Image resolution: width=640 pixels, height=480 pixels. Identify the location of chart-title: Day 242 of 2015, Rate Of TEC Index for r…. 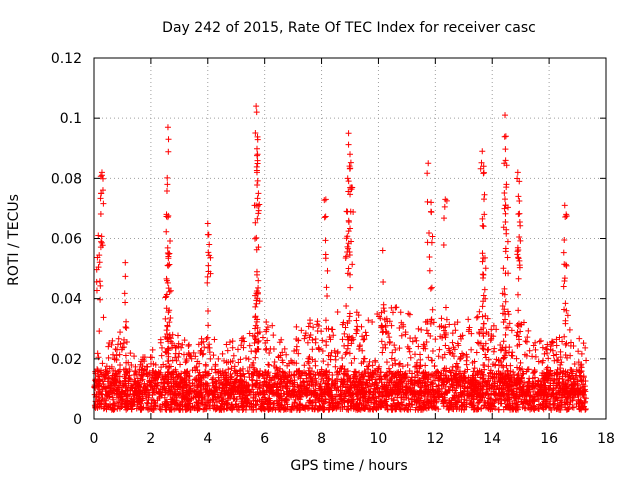
(349, 28).